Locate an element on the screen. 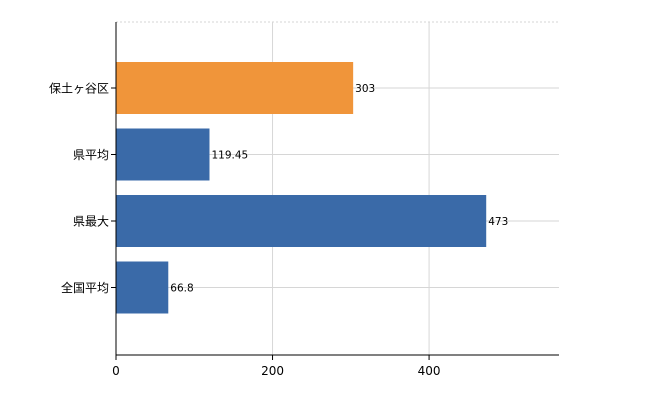  bar-value-label: 119.45 is located at coordinates (229, 156).